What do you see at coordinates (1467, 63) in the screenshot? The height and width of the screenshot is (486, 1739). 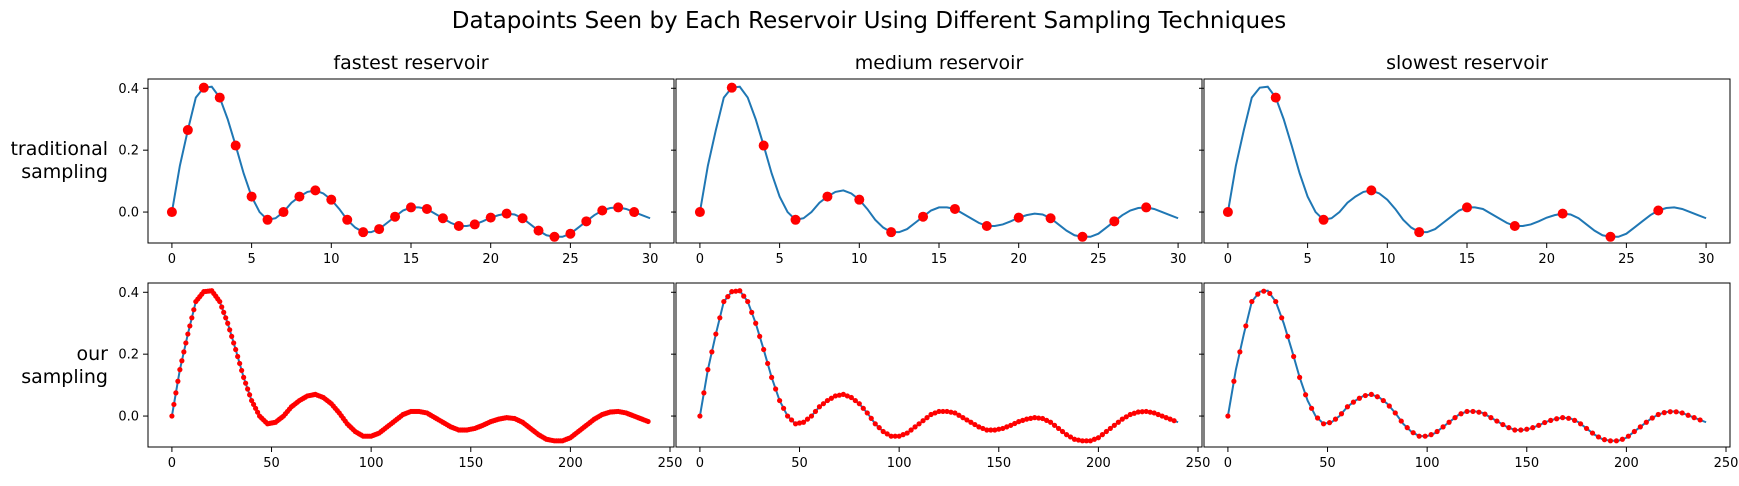 I see `column-title-slowest: slowest reservoir` at bounding box center [1467, 63].